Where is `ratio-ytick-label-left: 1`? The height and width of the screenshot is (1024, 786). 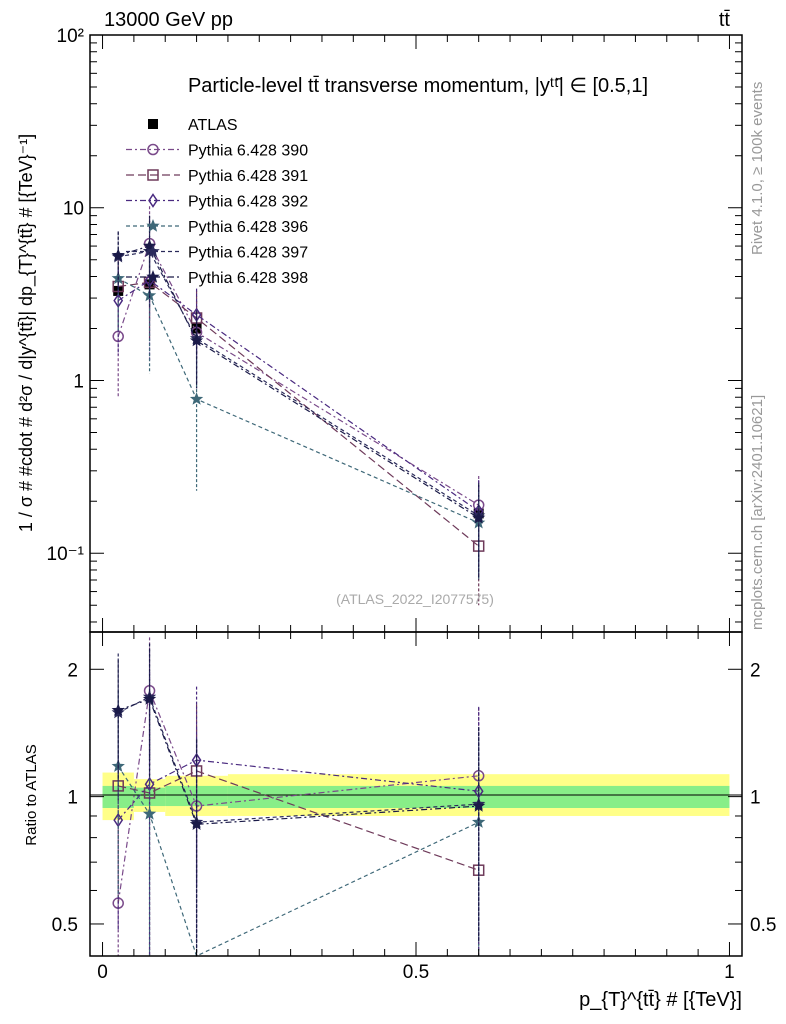 ratio-ytick-label-left: 1 is located at coordinates (72, 798).